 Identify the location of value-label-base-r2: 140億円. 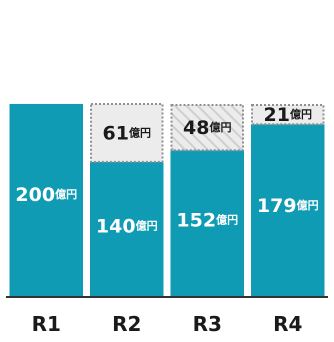
(127, 226).